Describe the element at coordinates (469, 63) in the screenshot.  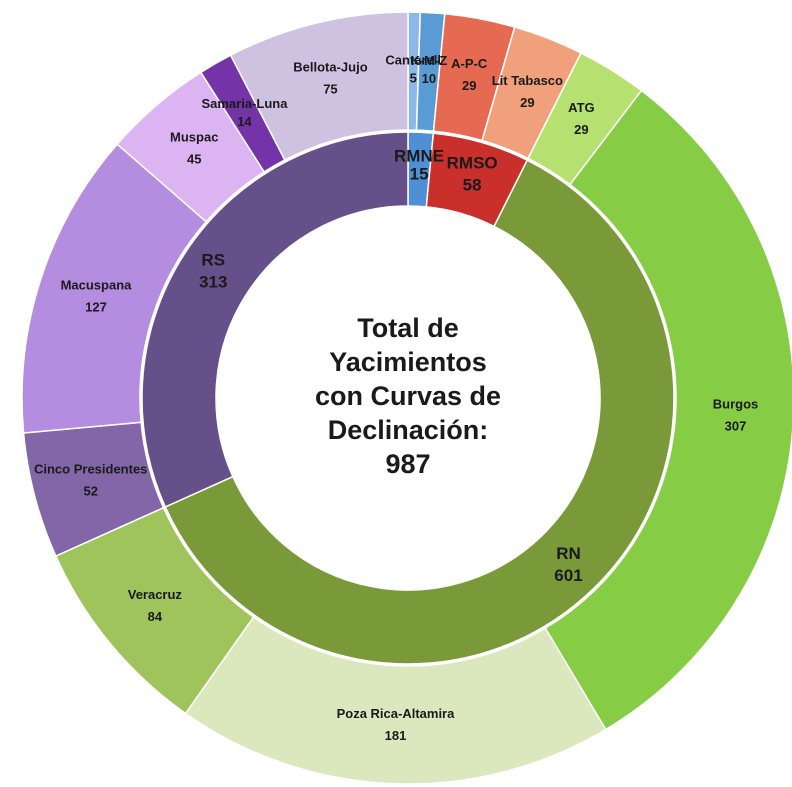
I see `outer-label: A-P-C` at that location.